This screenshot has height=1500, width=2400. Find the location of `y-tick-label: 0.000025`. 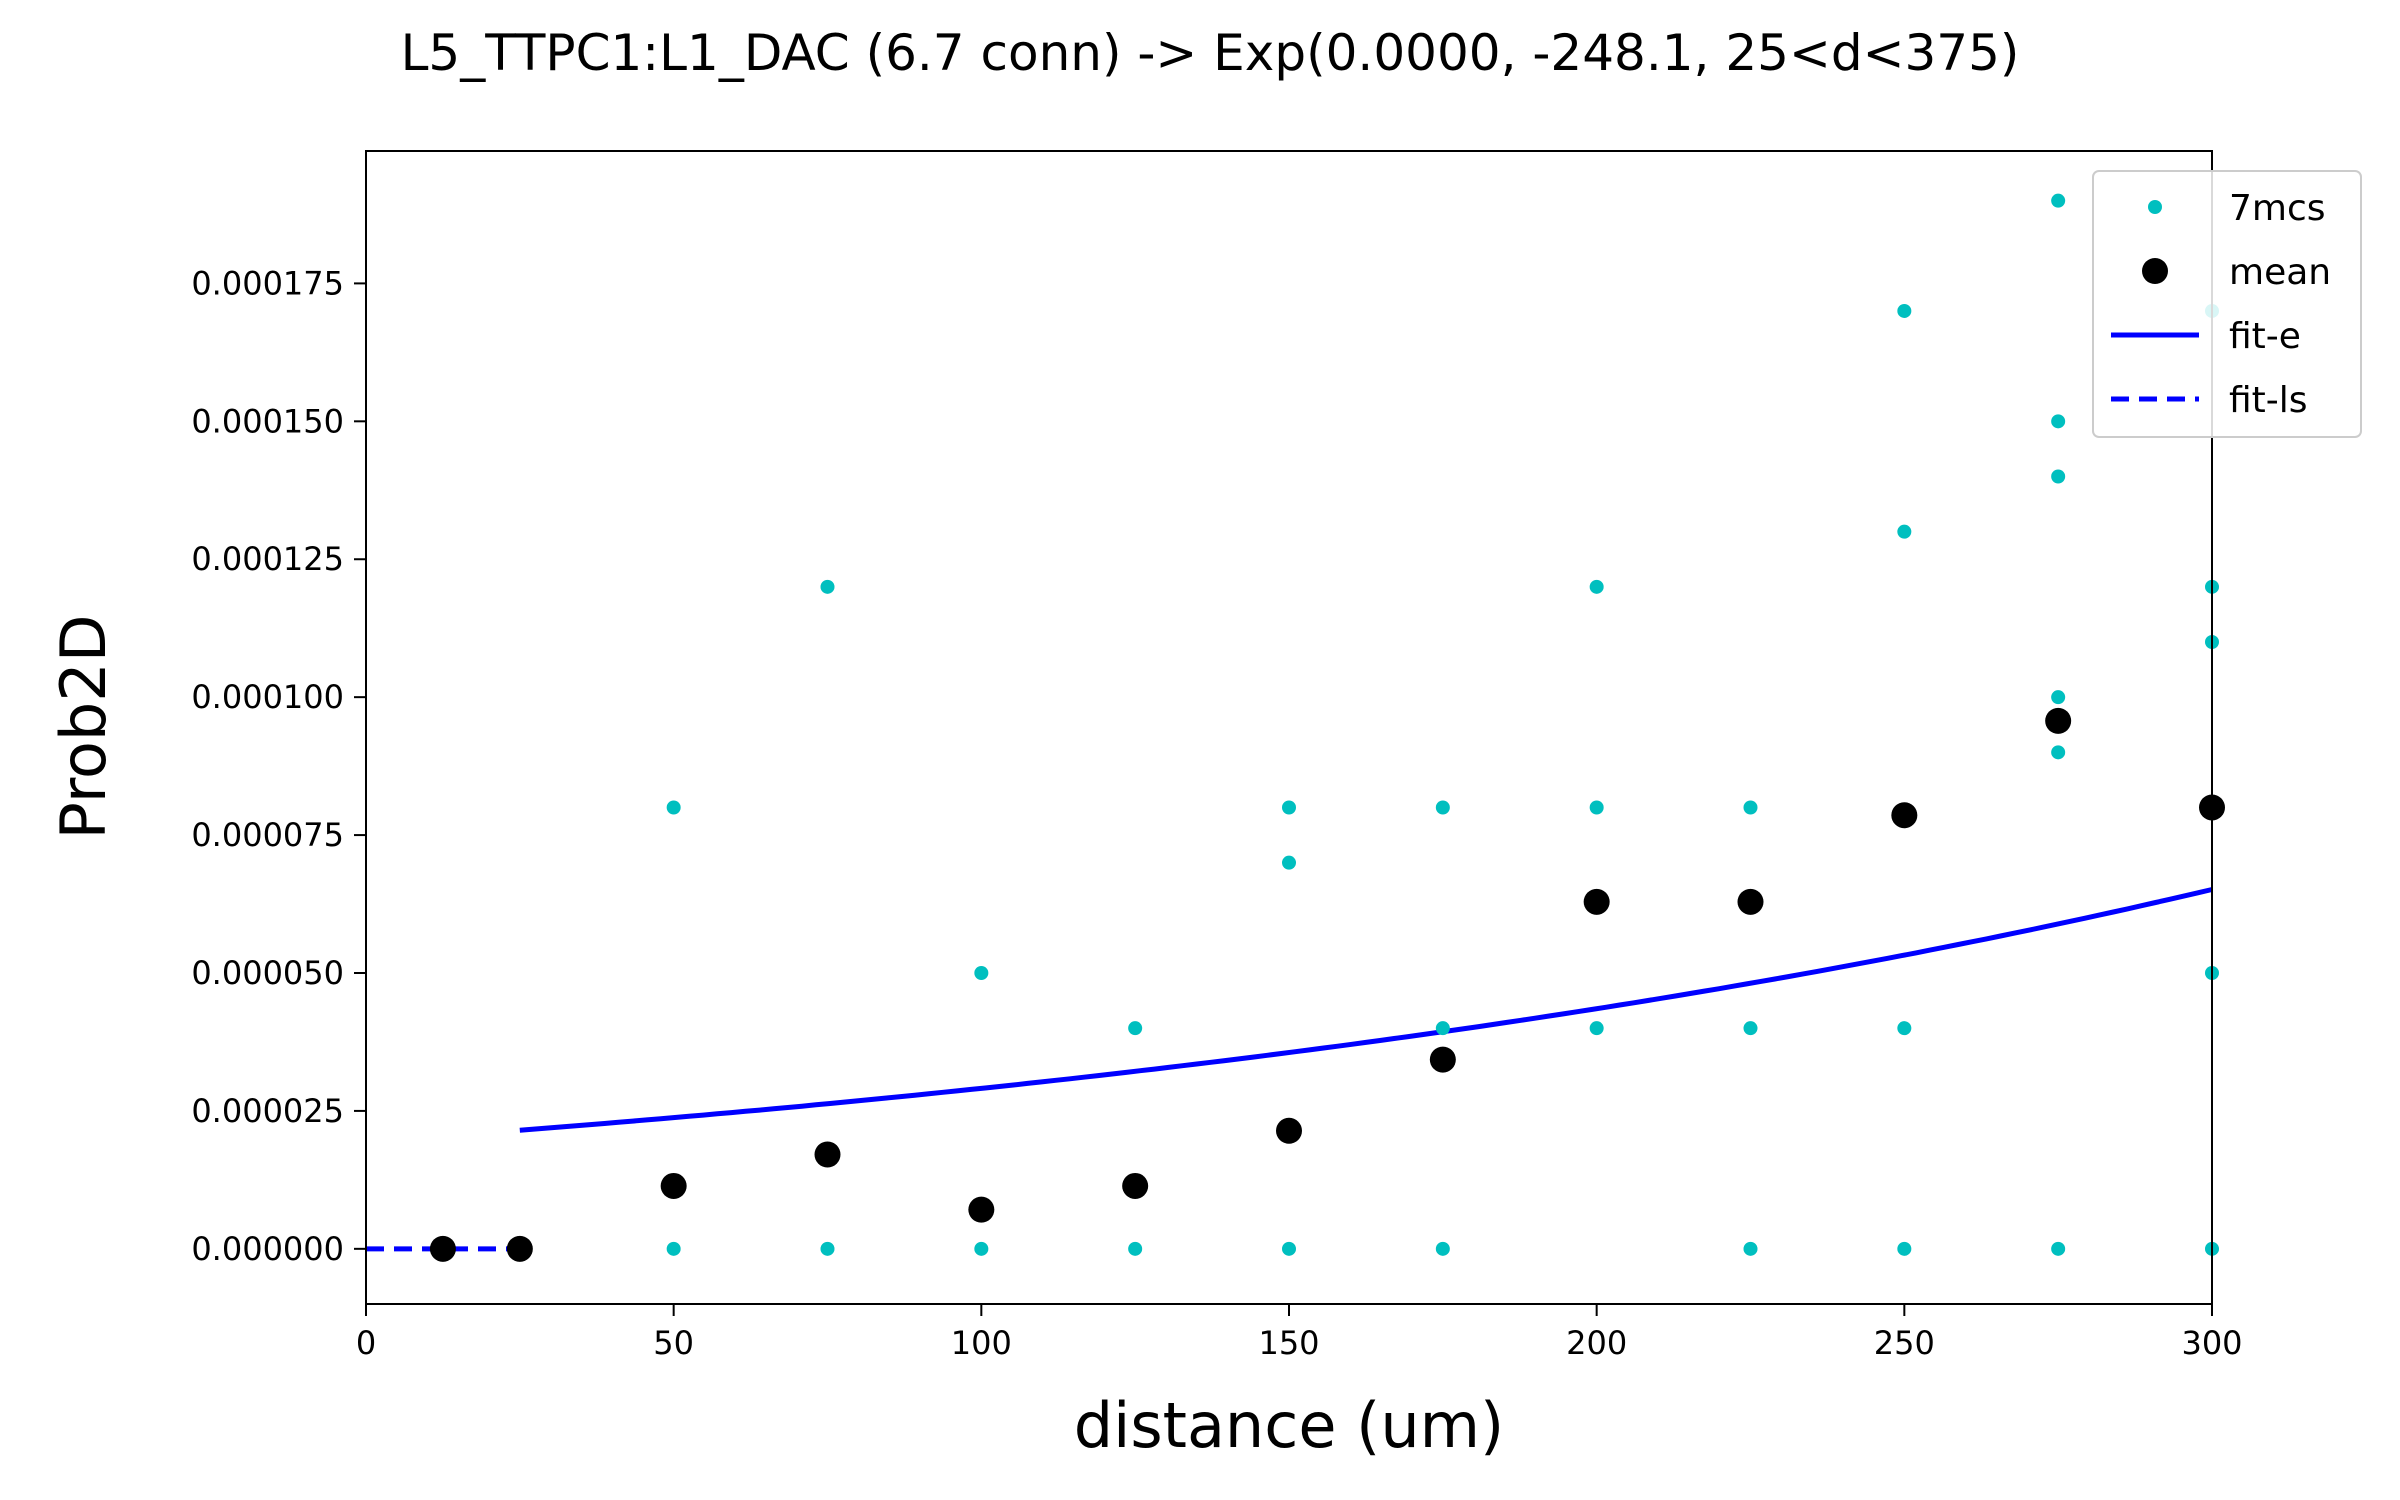

y-tick-label: 0.000025 is located at coordinates (267, 1111).